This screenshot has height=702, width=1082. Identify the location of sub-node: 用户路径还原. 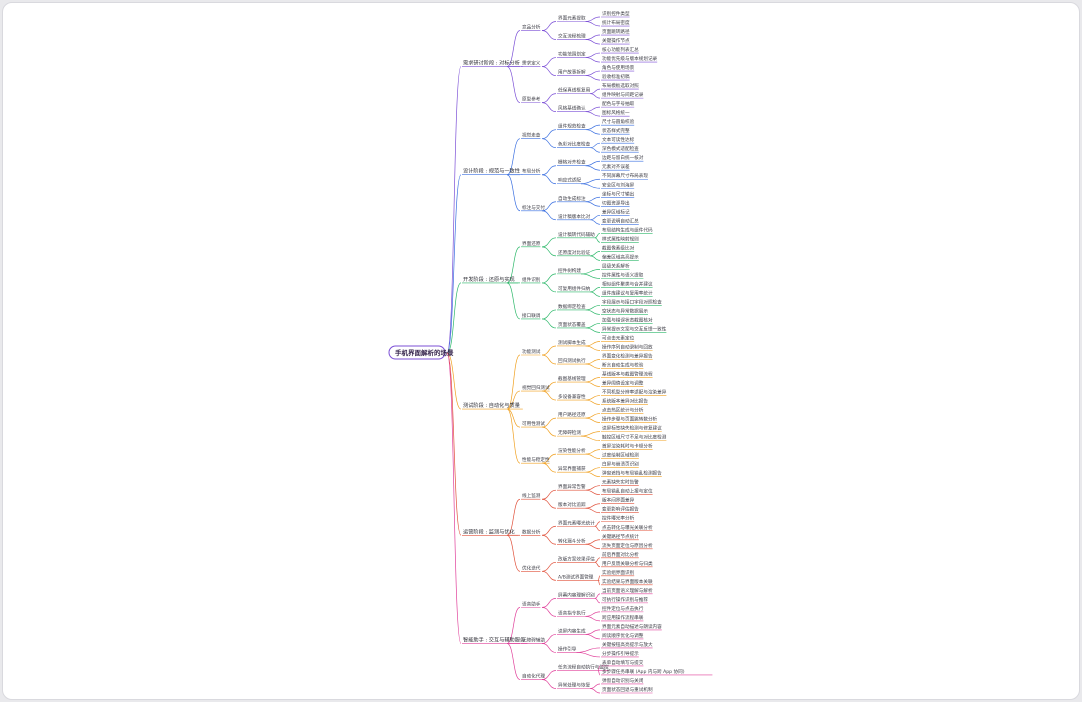
(572, 414).